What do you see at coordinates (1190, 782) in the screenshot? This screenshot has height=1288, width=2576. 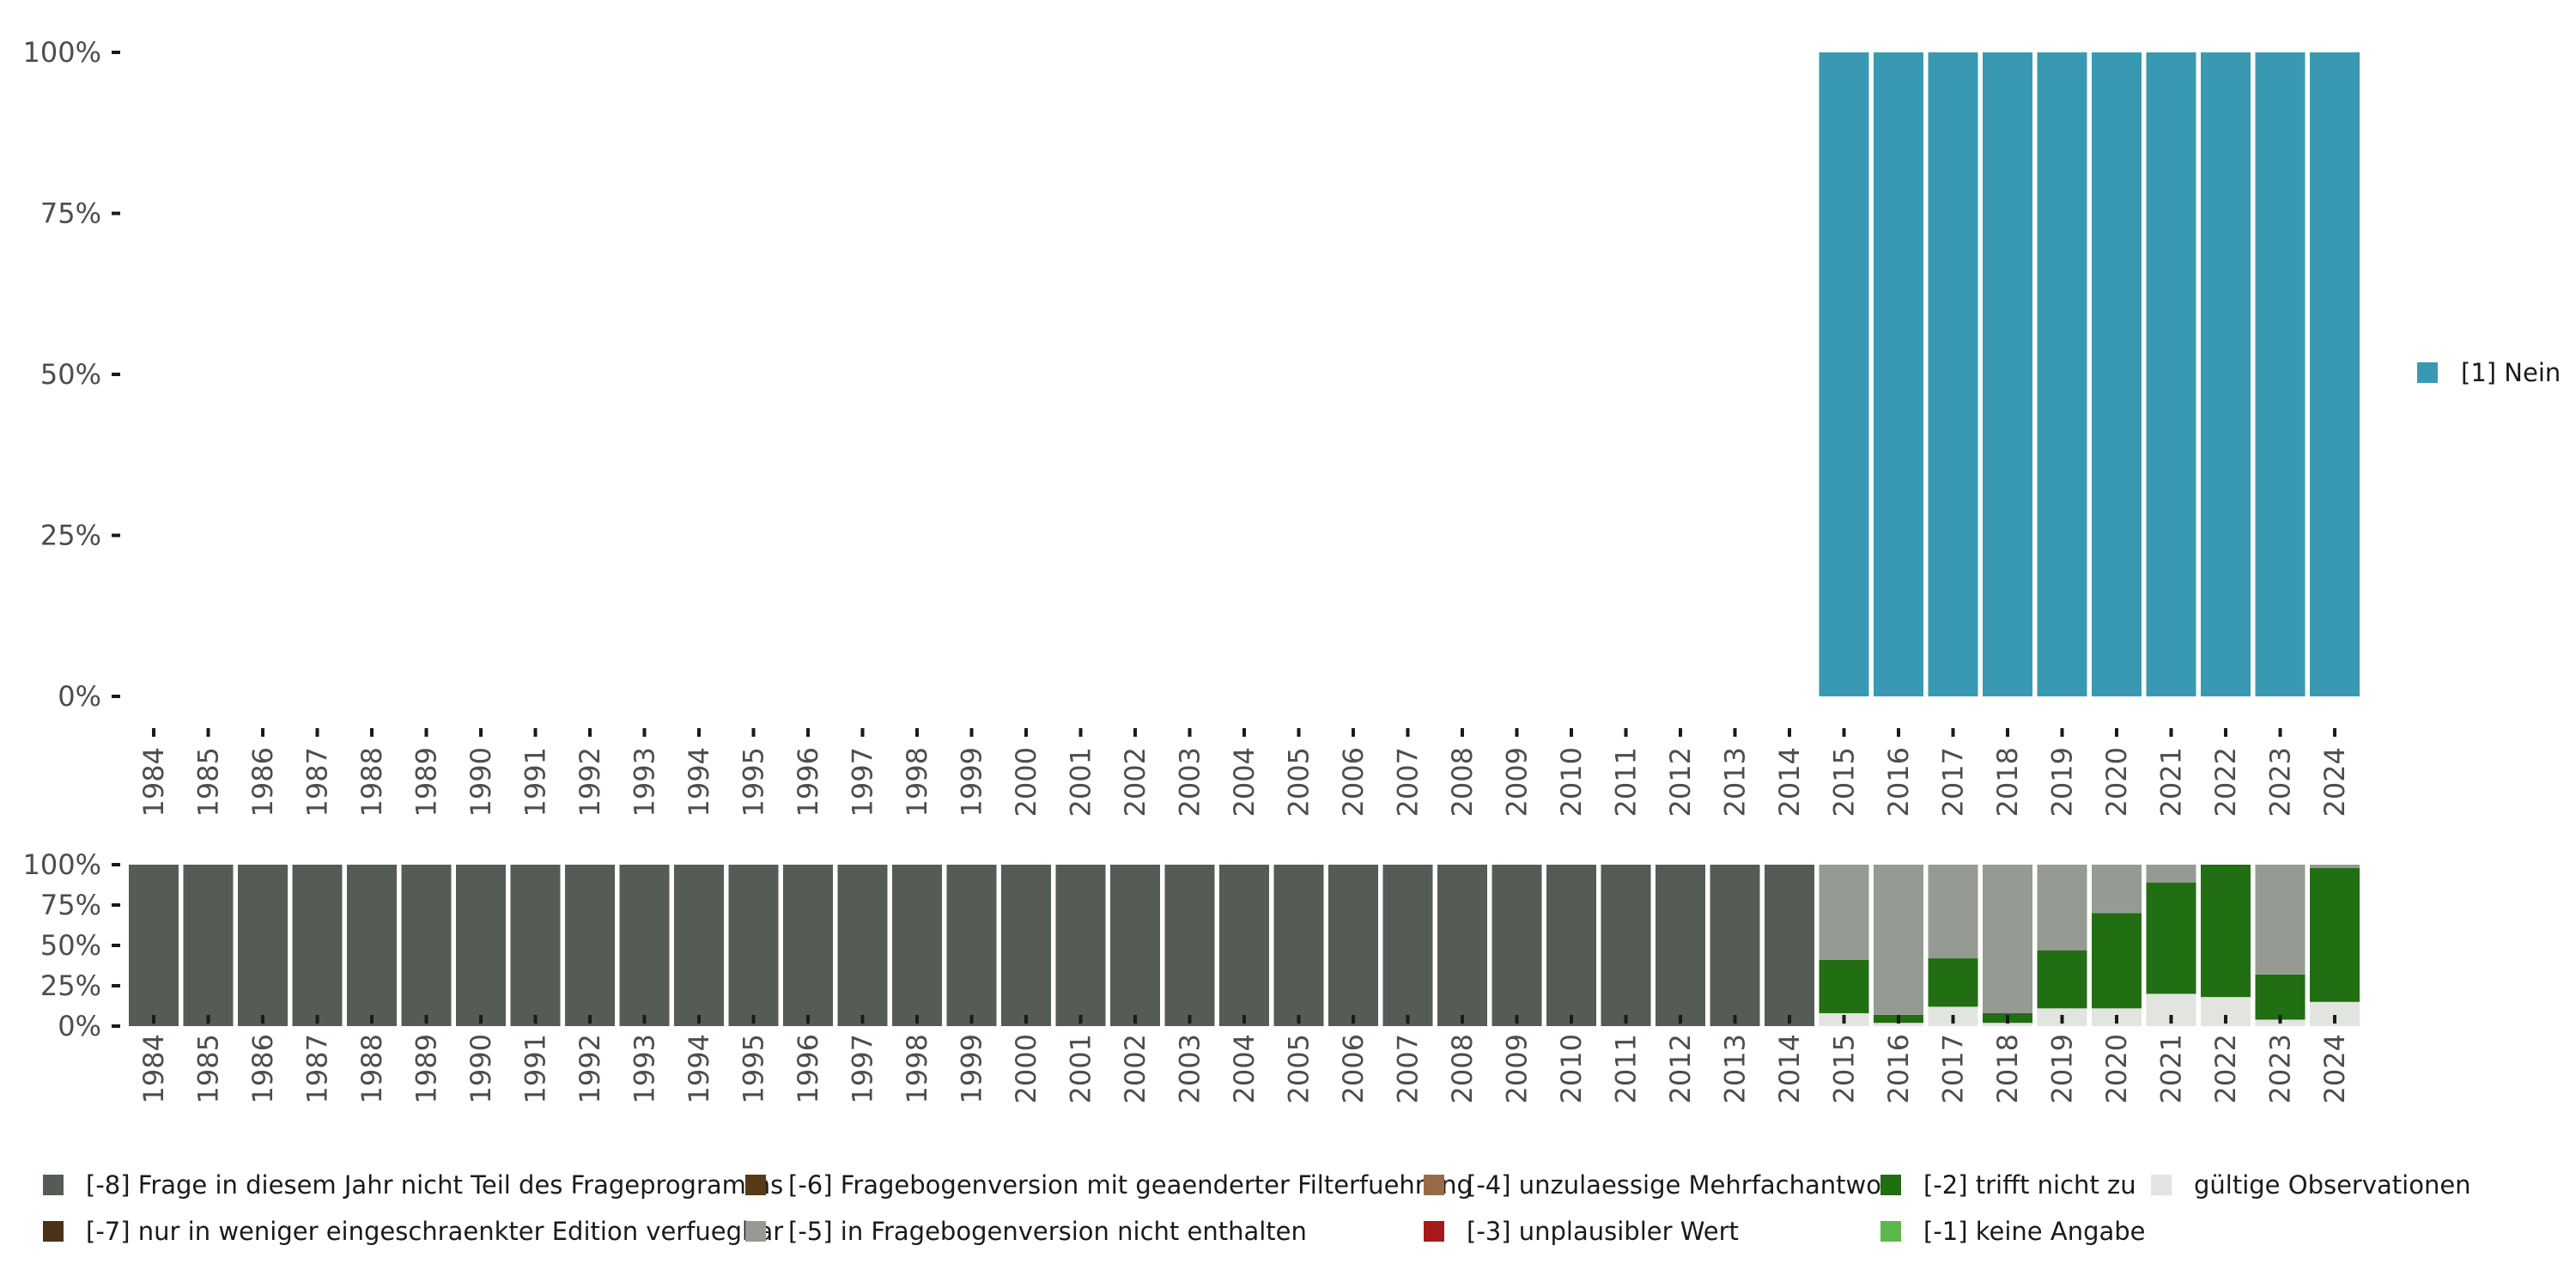 I see `x-tick-label-top-2003: 2003` at bounding box center [1190, 782].